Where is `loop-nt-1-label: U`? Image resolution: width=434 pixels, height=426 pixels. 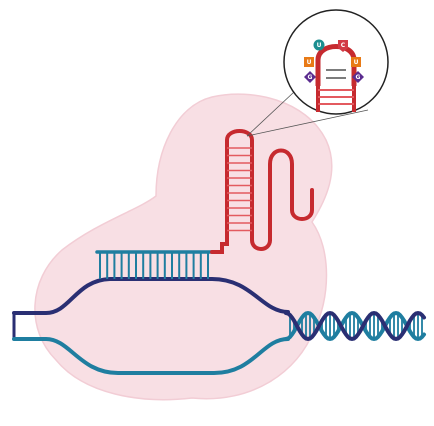 loop-nt-1-label: U is located at coordinates (319, 45).